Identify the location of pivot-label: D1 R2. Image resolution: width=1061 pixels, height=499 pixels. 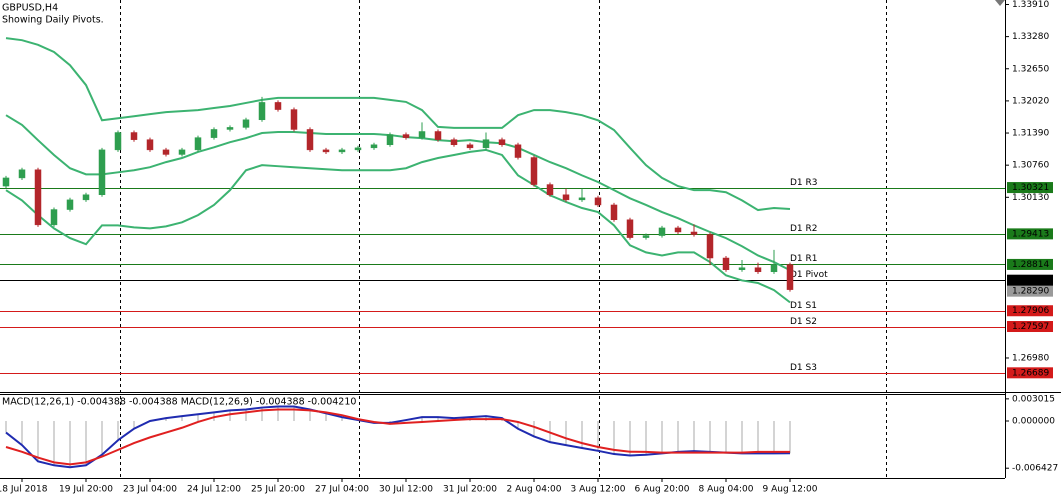
(804, 229).